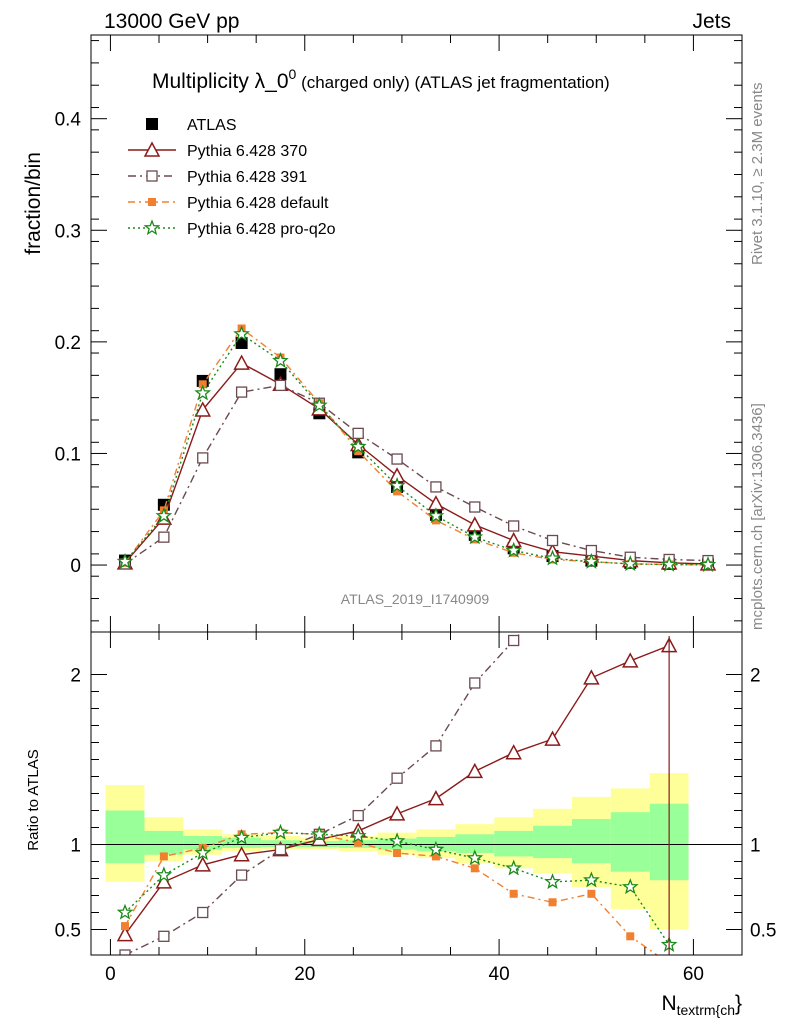  I want to click on main-title-text: Multiplicity λ_0, so click(220, 81).